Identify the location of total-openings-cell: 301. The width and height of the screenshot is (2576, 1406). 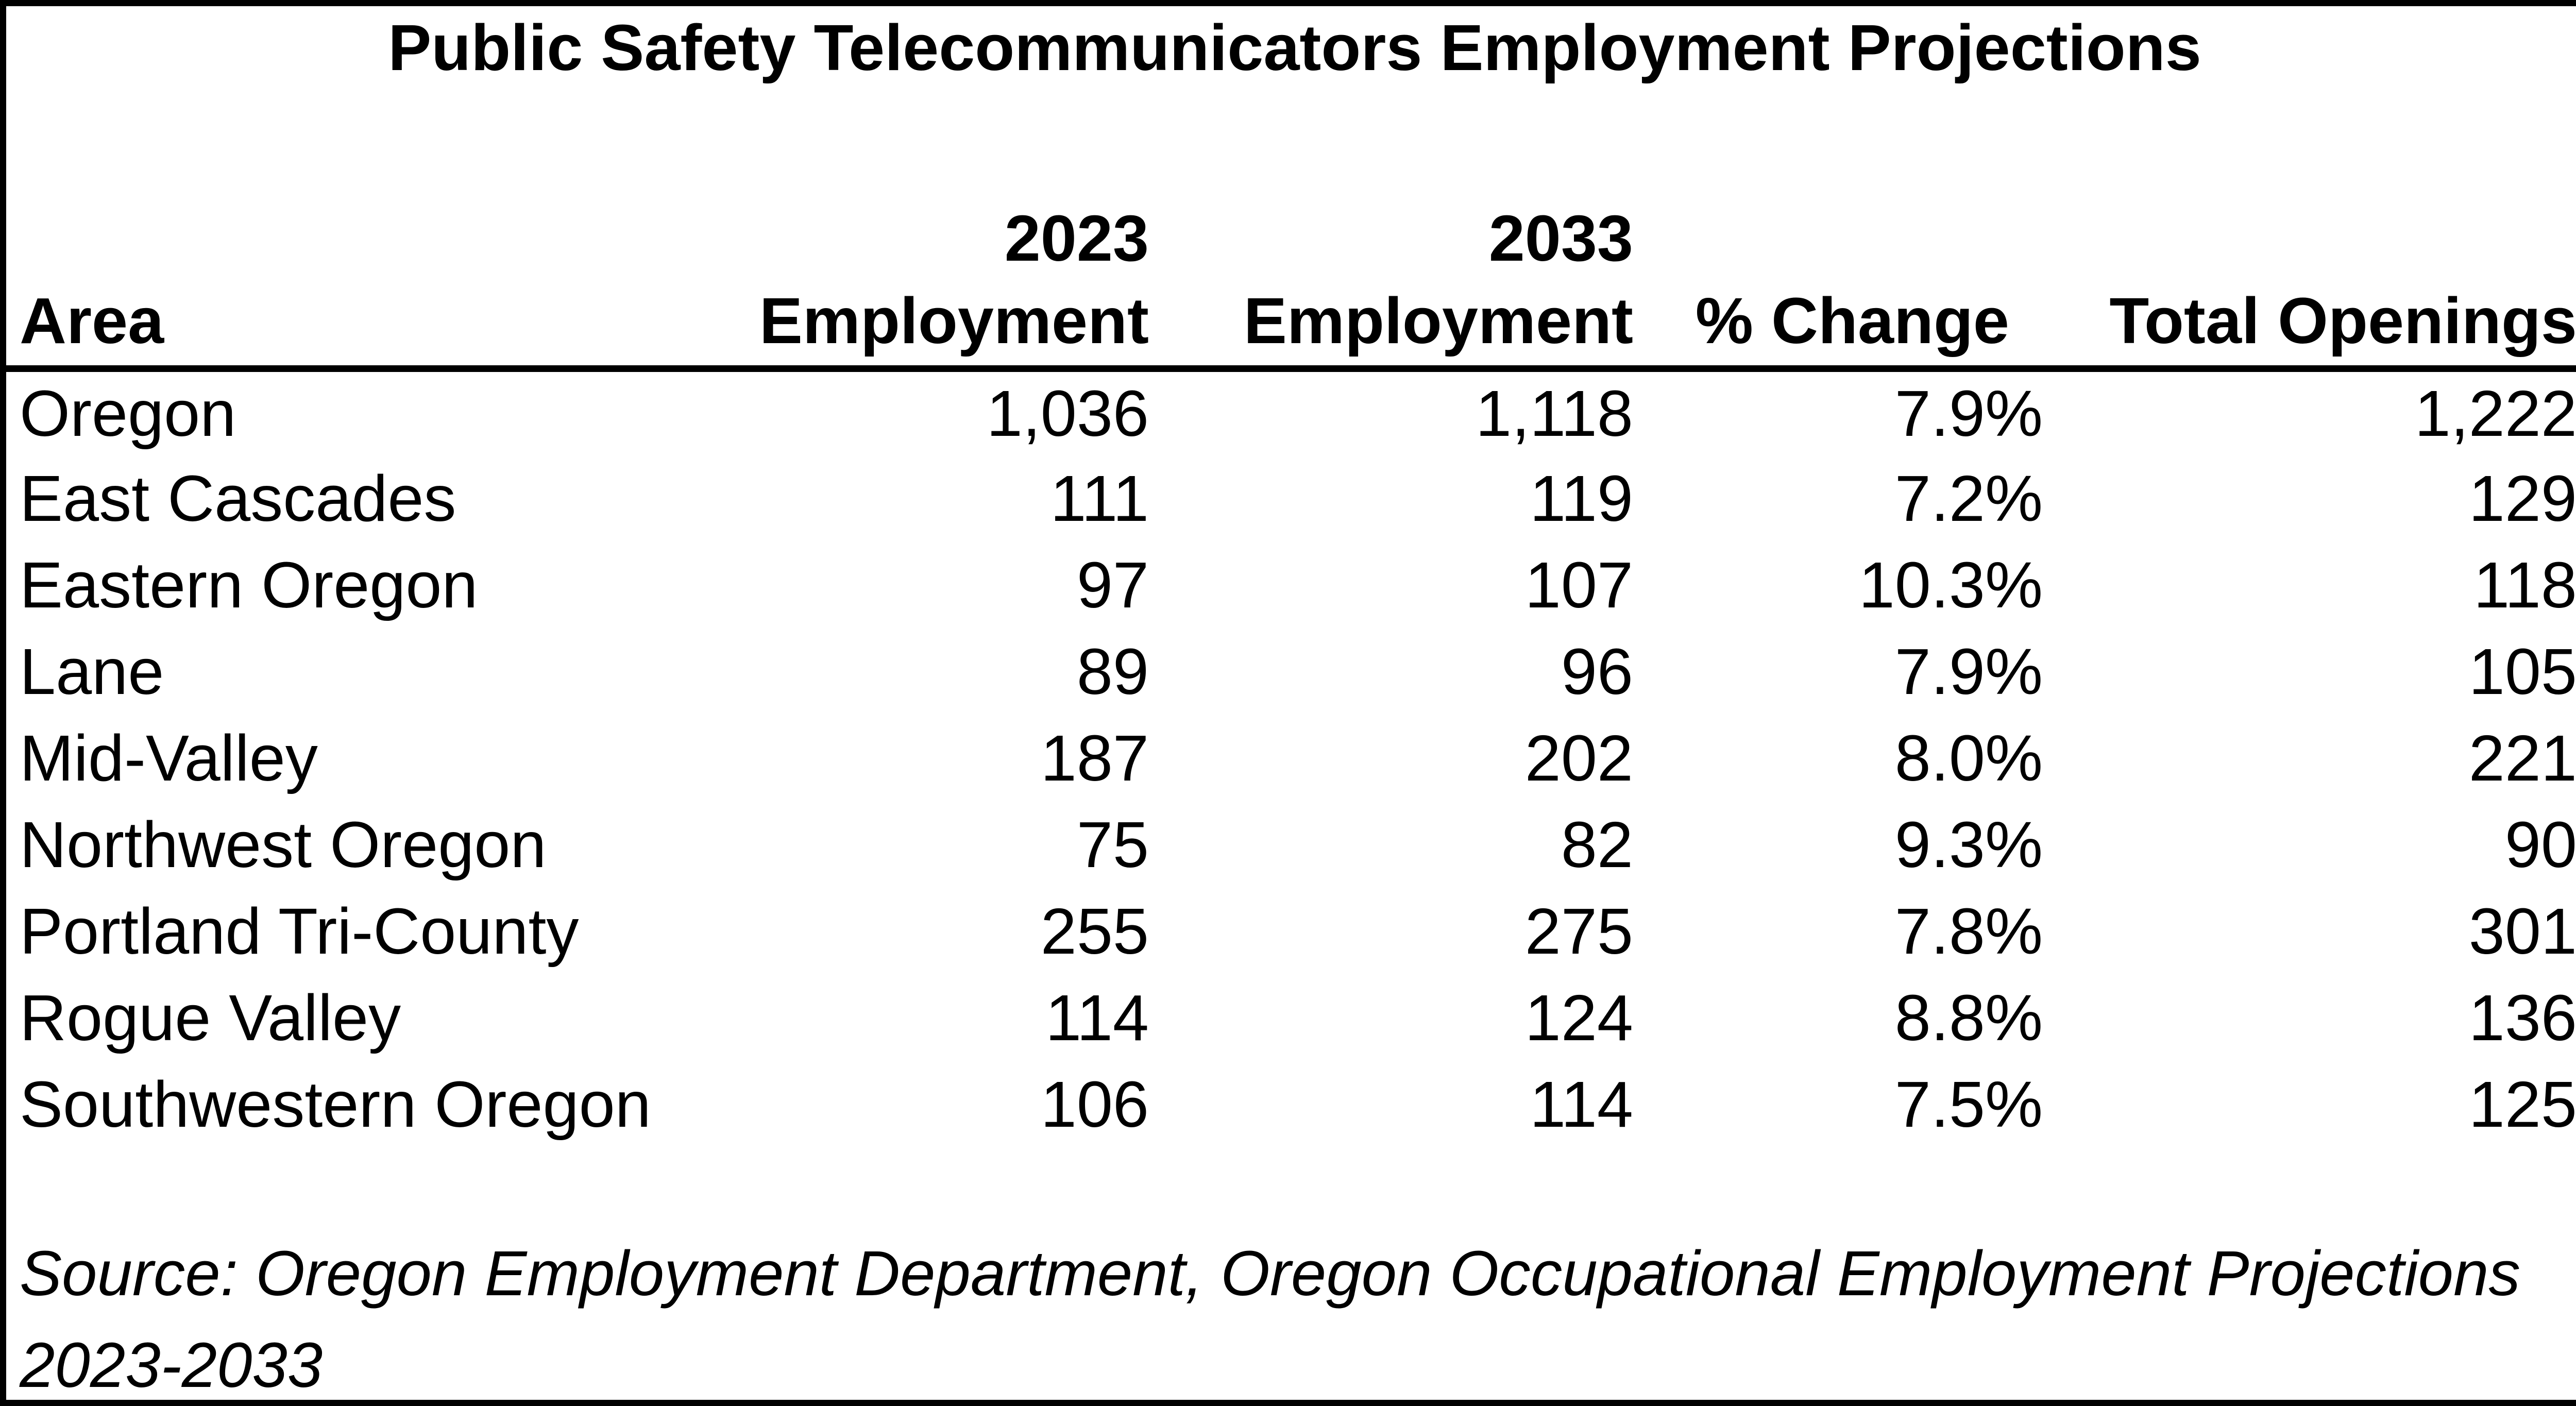
(2522, 931).